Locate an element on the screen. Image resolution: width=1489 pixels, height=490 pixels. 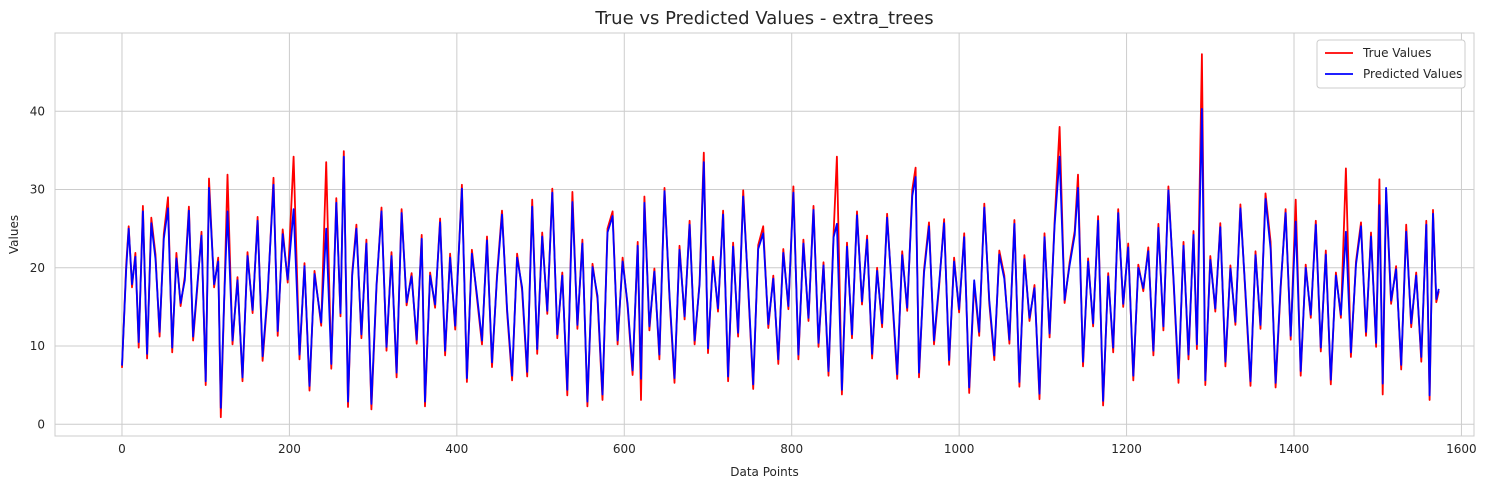
x-tick-label: 800 is located at coordinates (791, 449).